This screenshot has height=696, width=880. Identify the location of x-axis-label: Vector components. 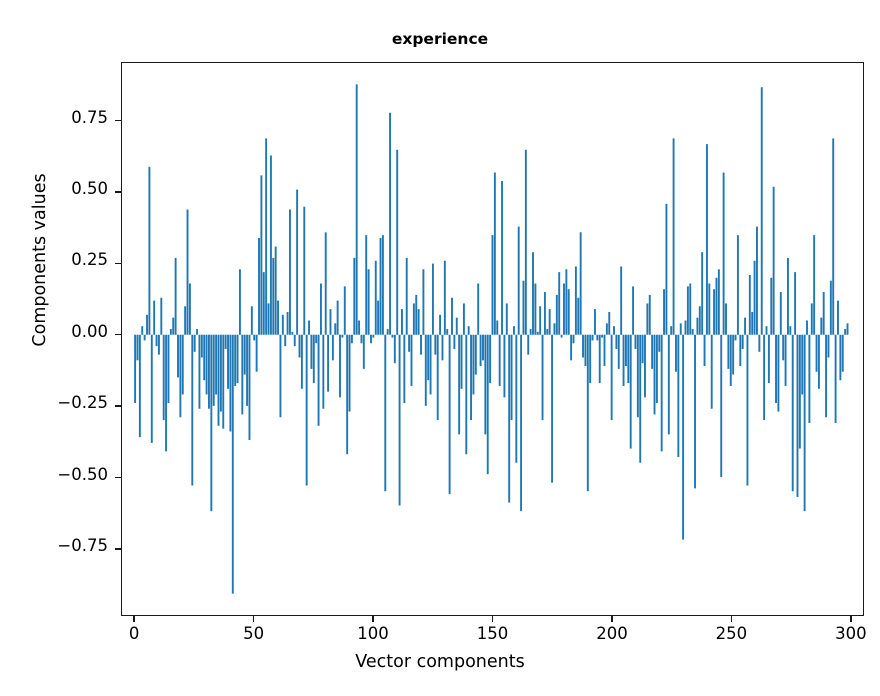
(440, 662).